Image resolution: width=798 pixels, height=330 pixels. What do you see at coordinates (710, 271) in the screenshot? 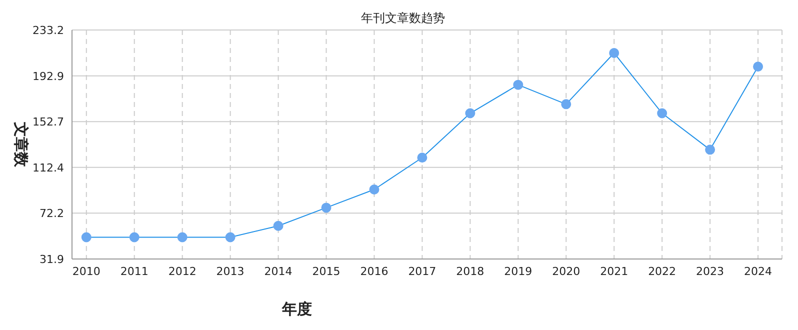
I see `x-tick-label: 2023` at bounding box center [710, 271].